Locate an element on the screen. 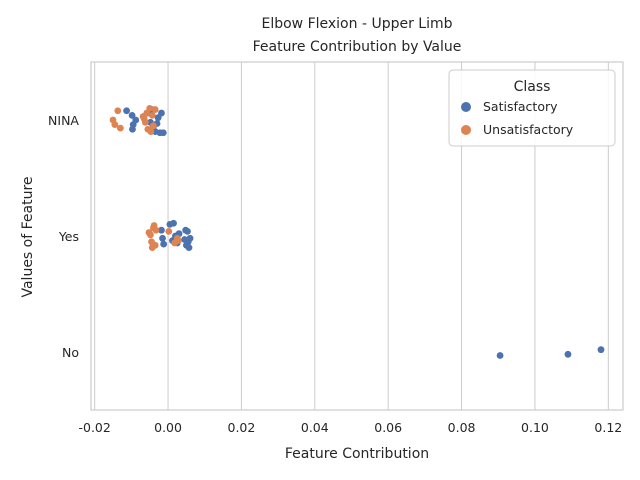 The image size is (640, 480). y-axis-label: Values of Feature is located at coordinates (28, 236).